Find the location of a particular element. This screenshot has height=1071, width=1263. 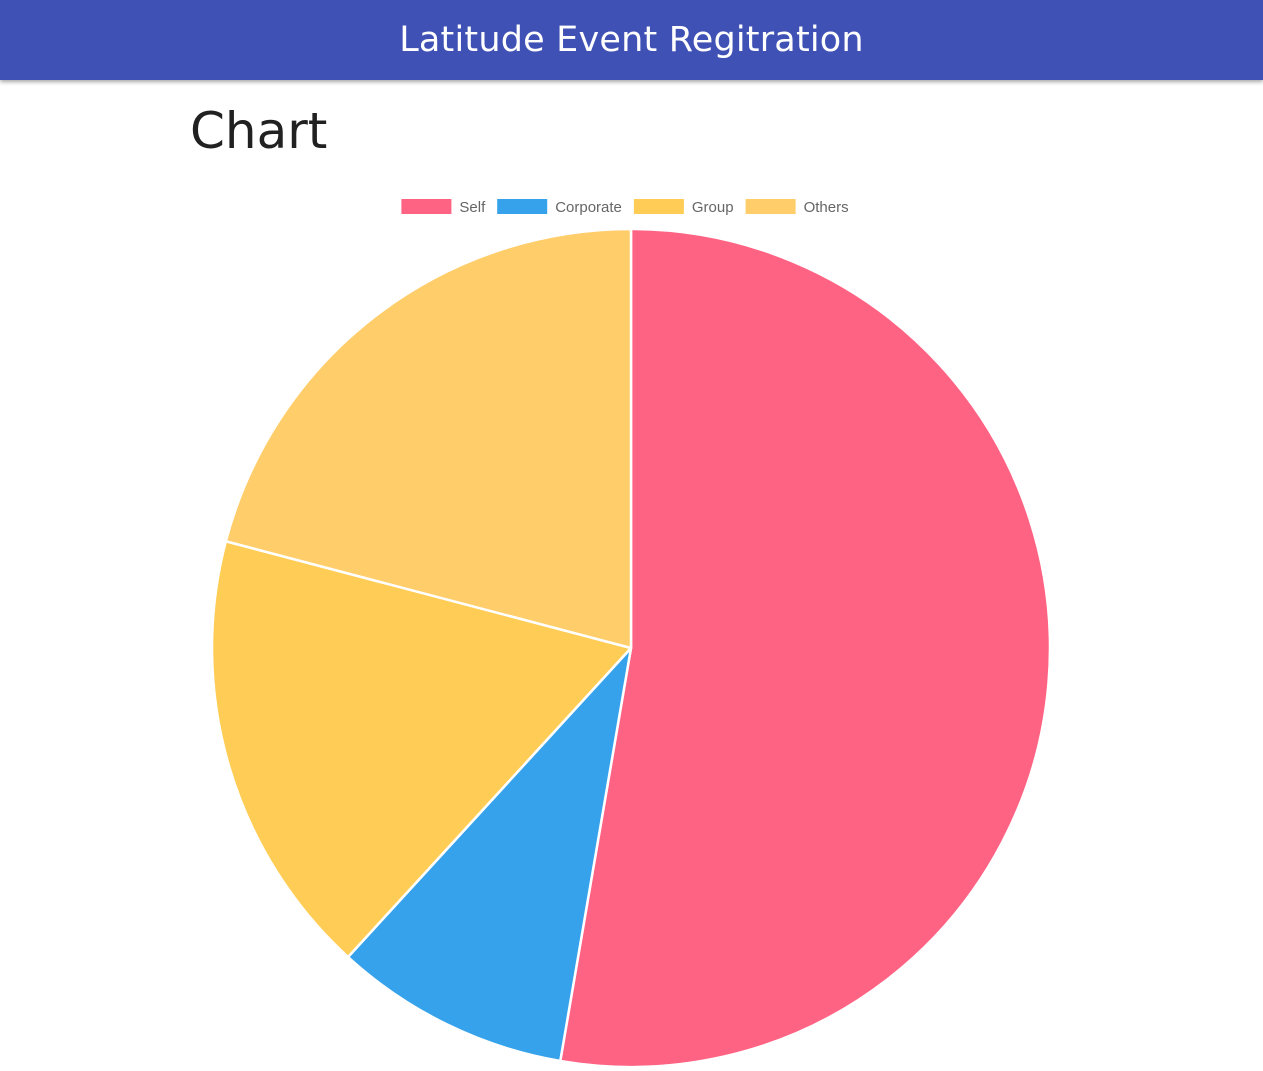

legend-swatch-corporate is located at coordinates (522, 206).